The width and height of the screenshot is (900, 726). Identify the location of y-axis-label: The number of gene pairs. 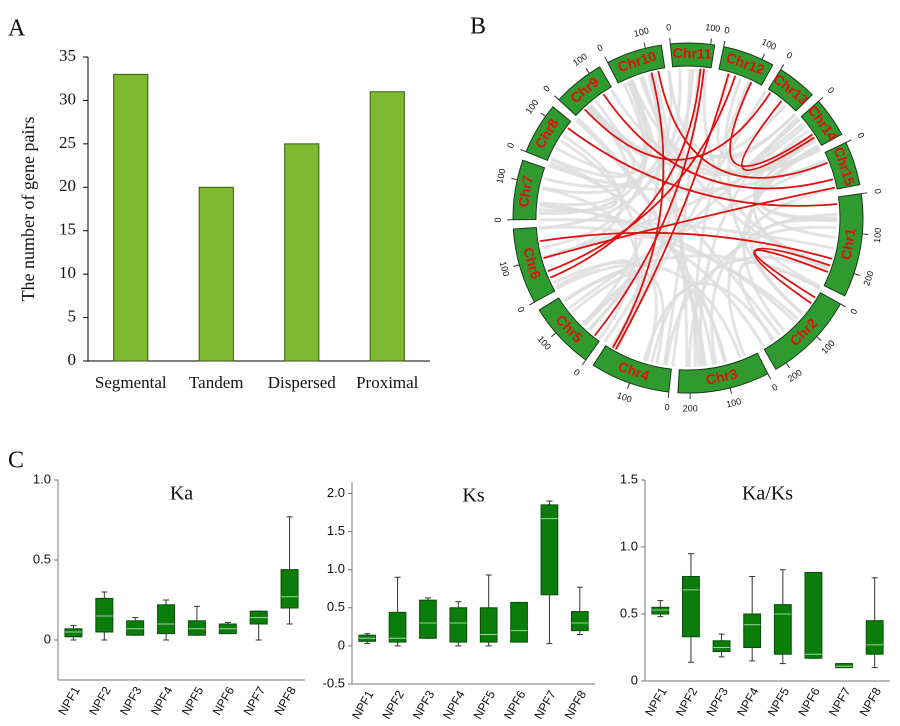
(28, 209).